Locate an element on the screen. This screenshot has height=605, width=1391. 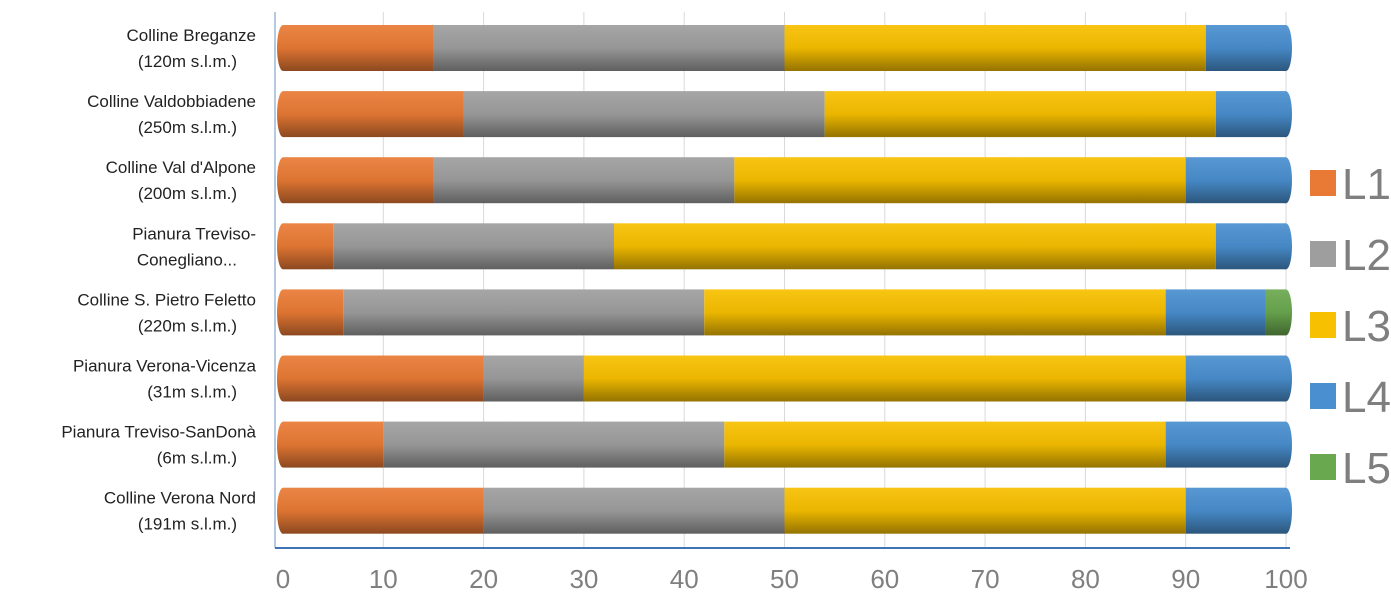
category-label: (120m s.l.m.) is located at coordinates (187, 61).